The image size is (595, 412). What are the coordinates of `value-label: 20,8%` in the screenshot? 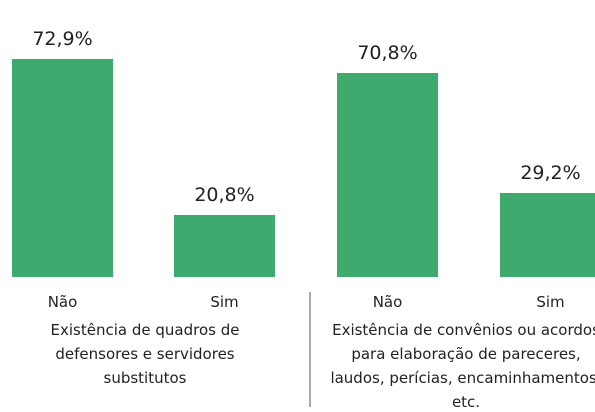 It's located at (224, 194).